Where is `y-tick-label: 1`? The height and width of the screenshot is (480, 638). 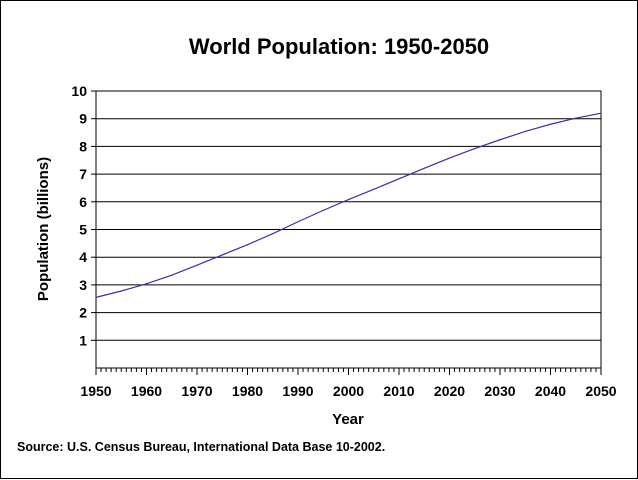
y-tick-label: 1 is located at coordinates (83, 340).